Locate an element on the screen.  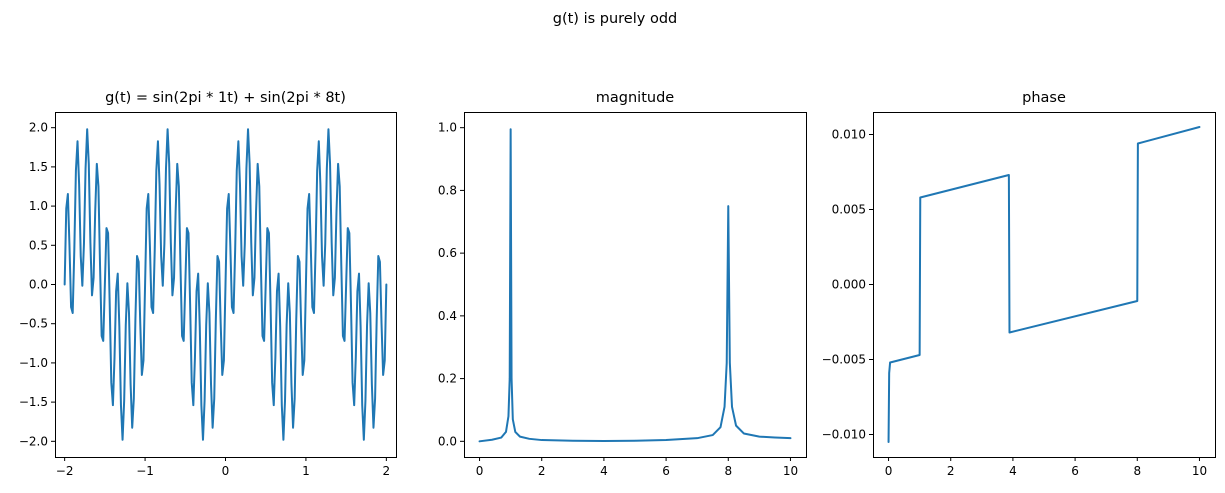
magnitude-xtick-label: 2 is located at coordinates (542, 471).